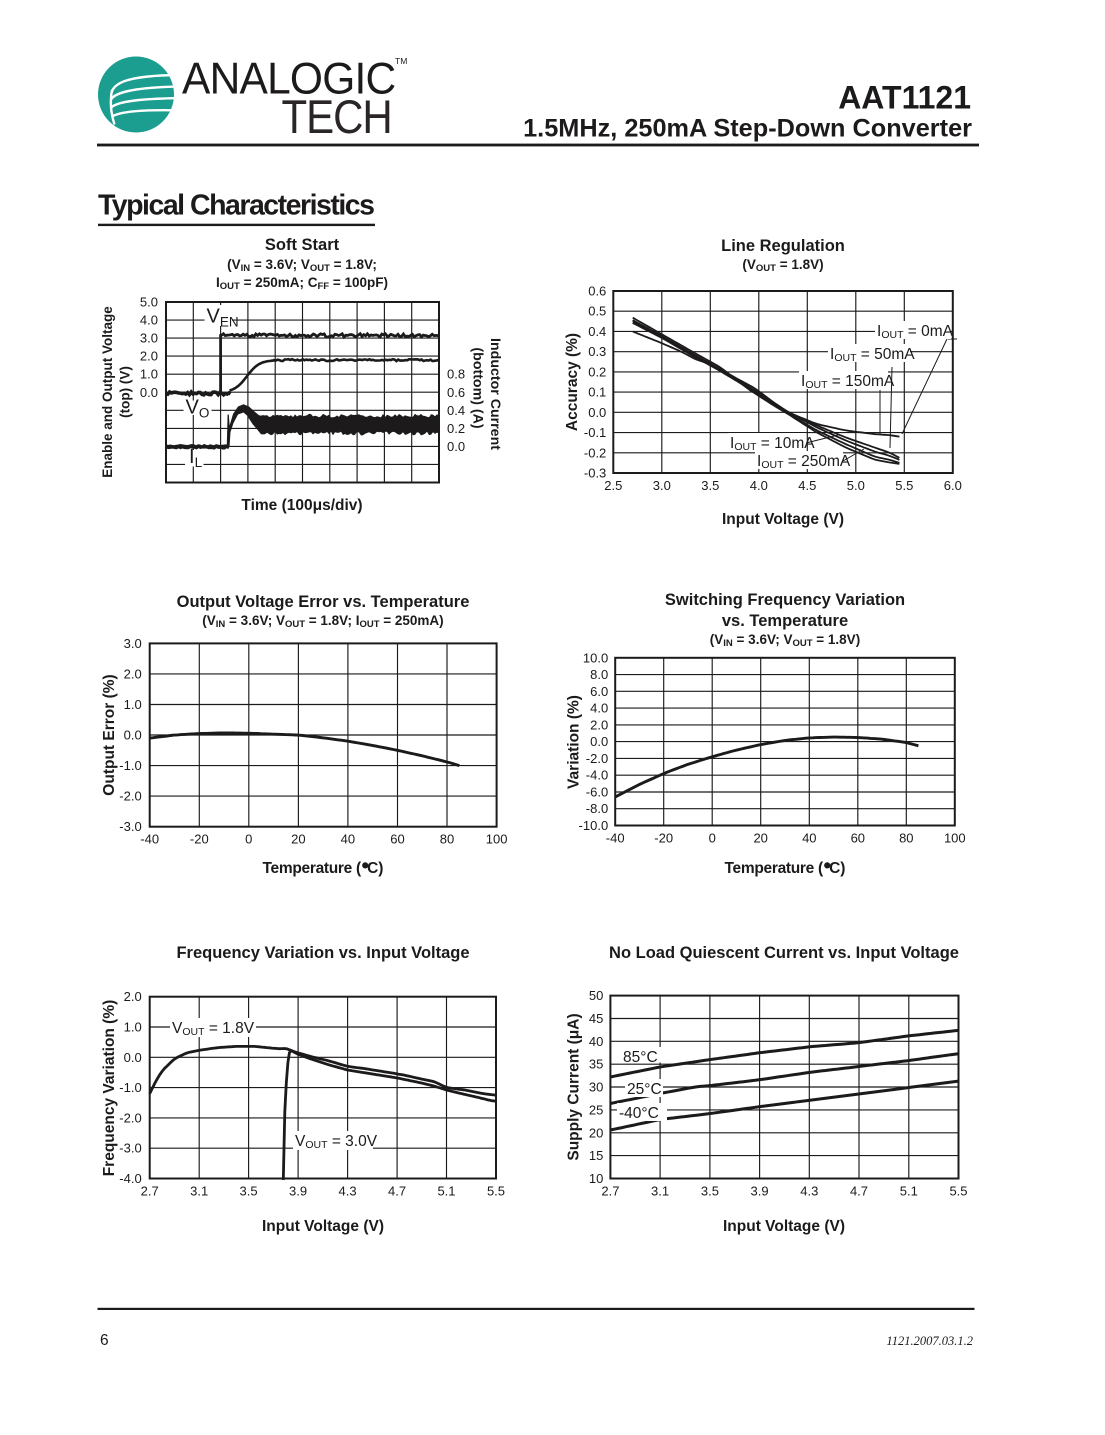 This screenshot has height=1435, width=1105. What do you see at coordinates (596, 995) in the screenshot?
I see `svg-text: 50` at bounding box center [596, 995].